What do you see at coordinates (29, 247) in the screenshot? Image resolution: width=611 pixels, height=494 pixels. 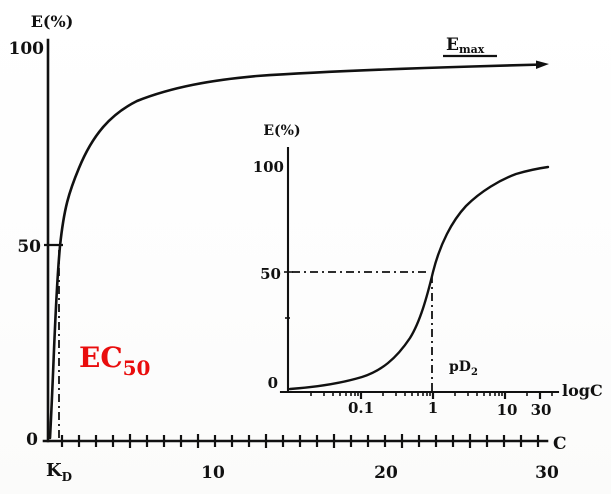 I see `main-ytick-50: 50` at bounding box center [29, 247].